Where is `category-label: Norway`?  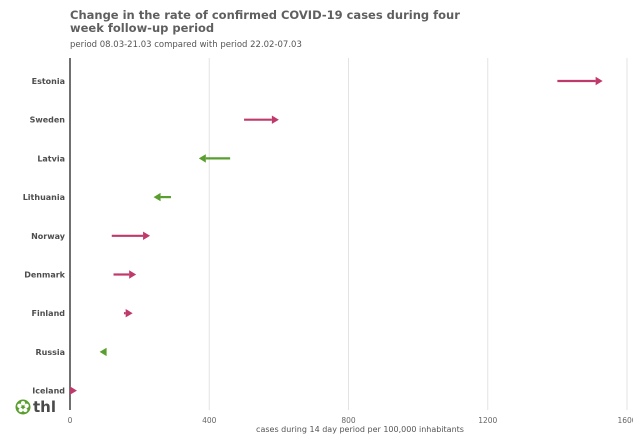 category-label: Norway is located at coordinates (48, 236).